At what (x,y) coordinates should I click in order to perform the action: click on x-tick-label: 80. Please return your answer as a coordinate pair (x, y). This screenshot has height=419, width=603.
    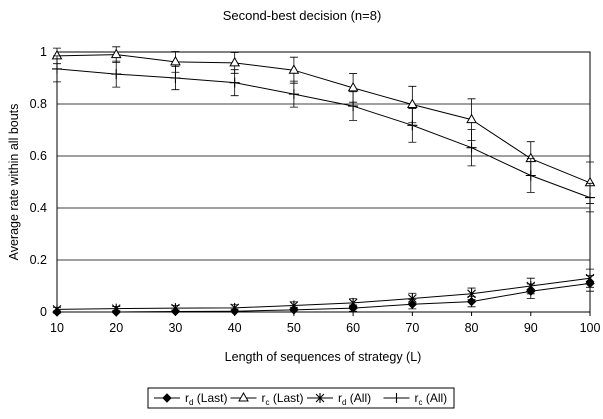
    Looking at the image, I should click on (472, 328).